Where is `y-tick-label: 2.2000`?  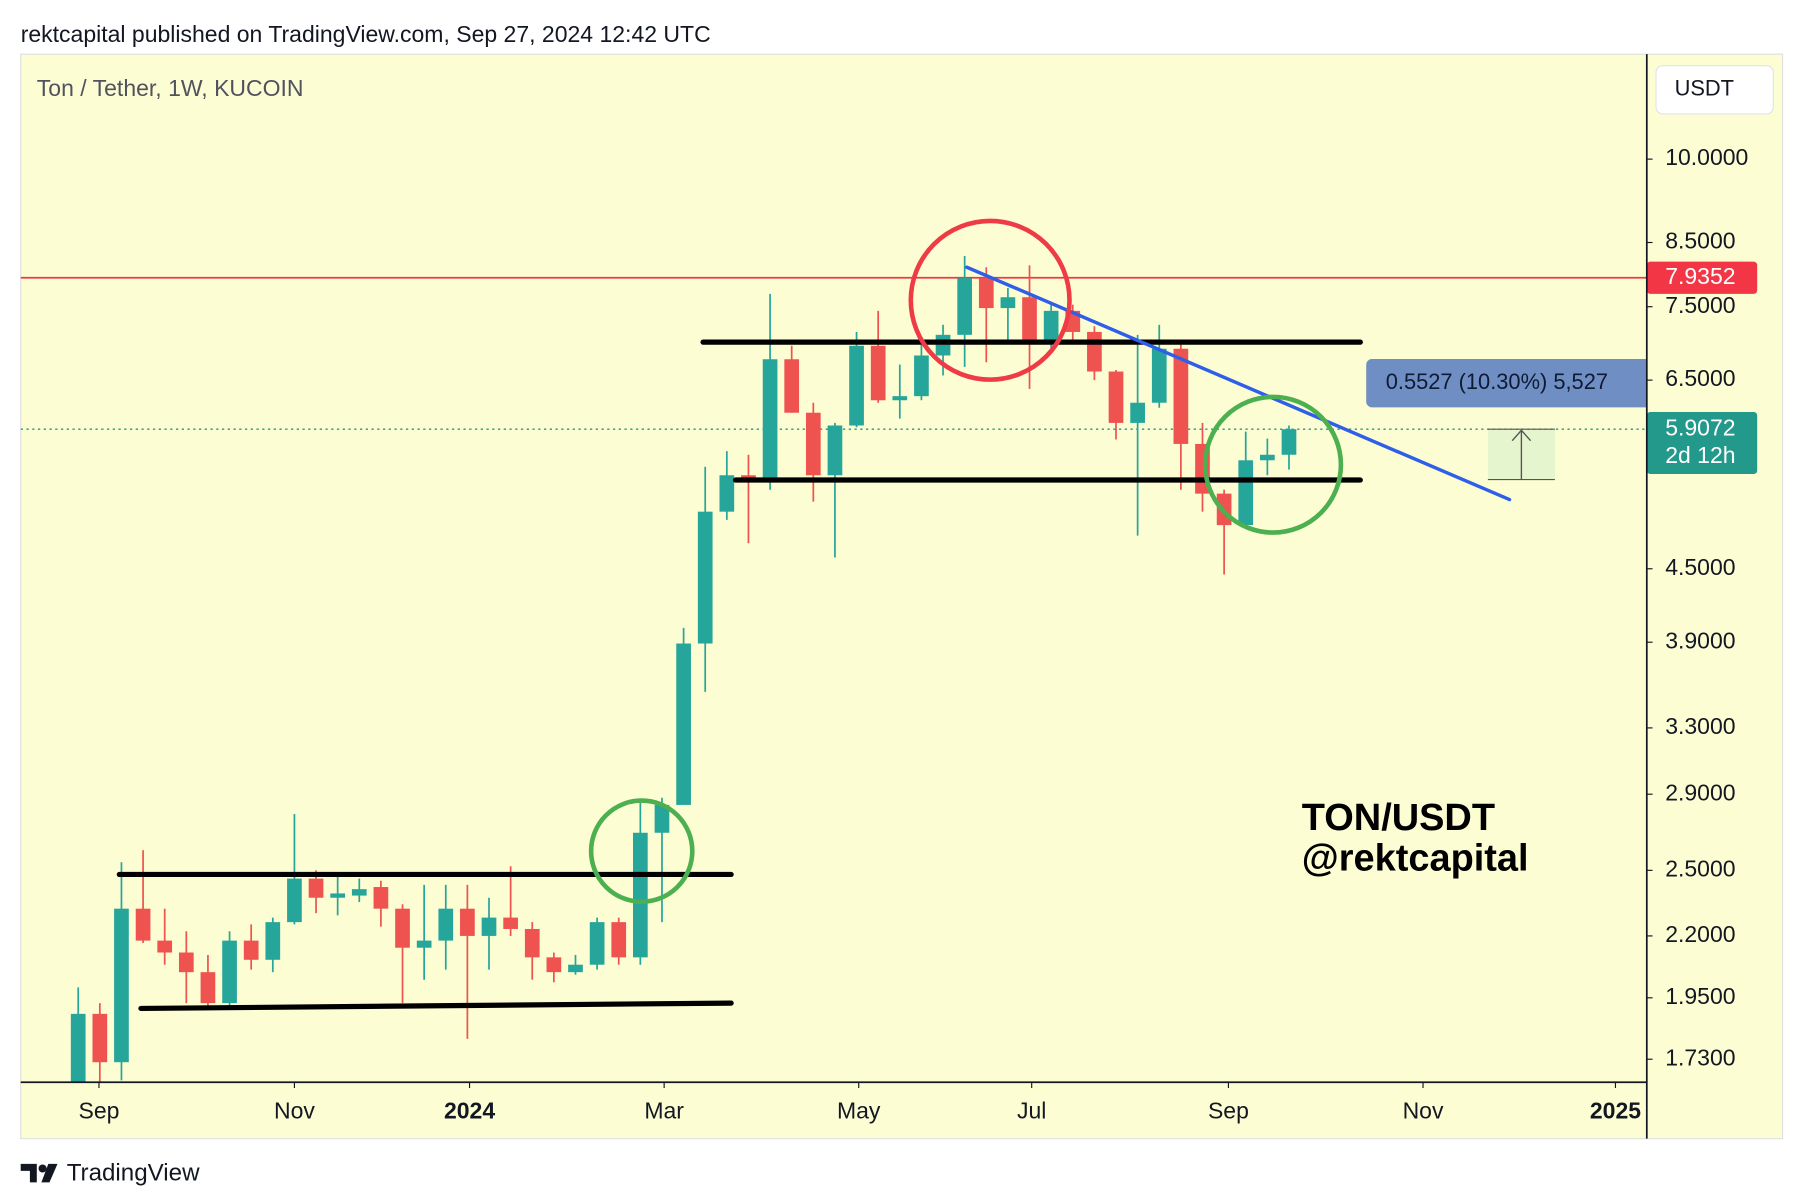 y-tick-label: 2.2000 is located at coordinates (1700, 934).